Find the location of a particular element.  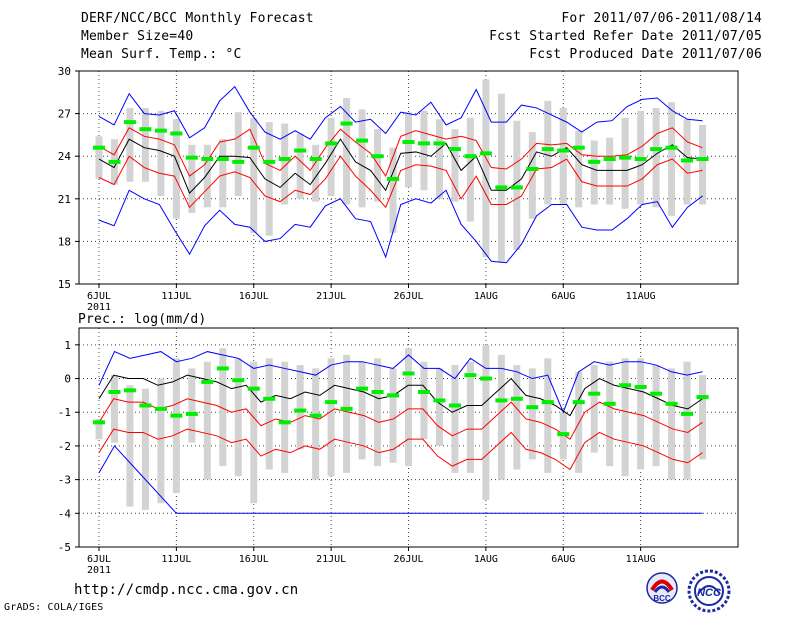

ncc-logo-text: NCC is located at coordinates (709, 593).